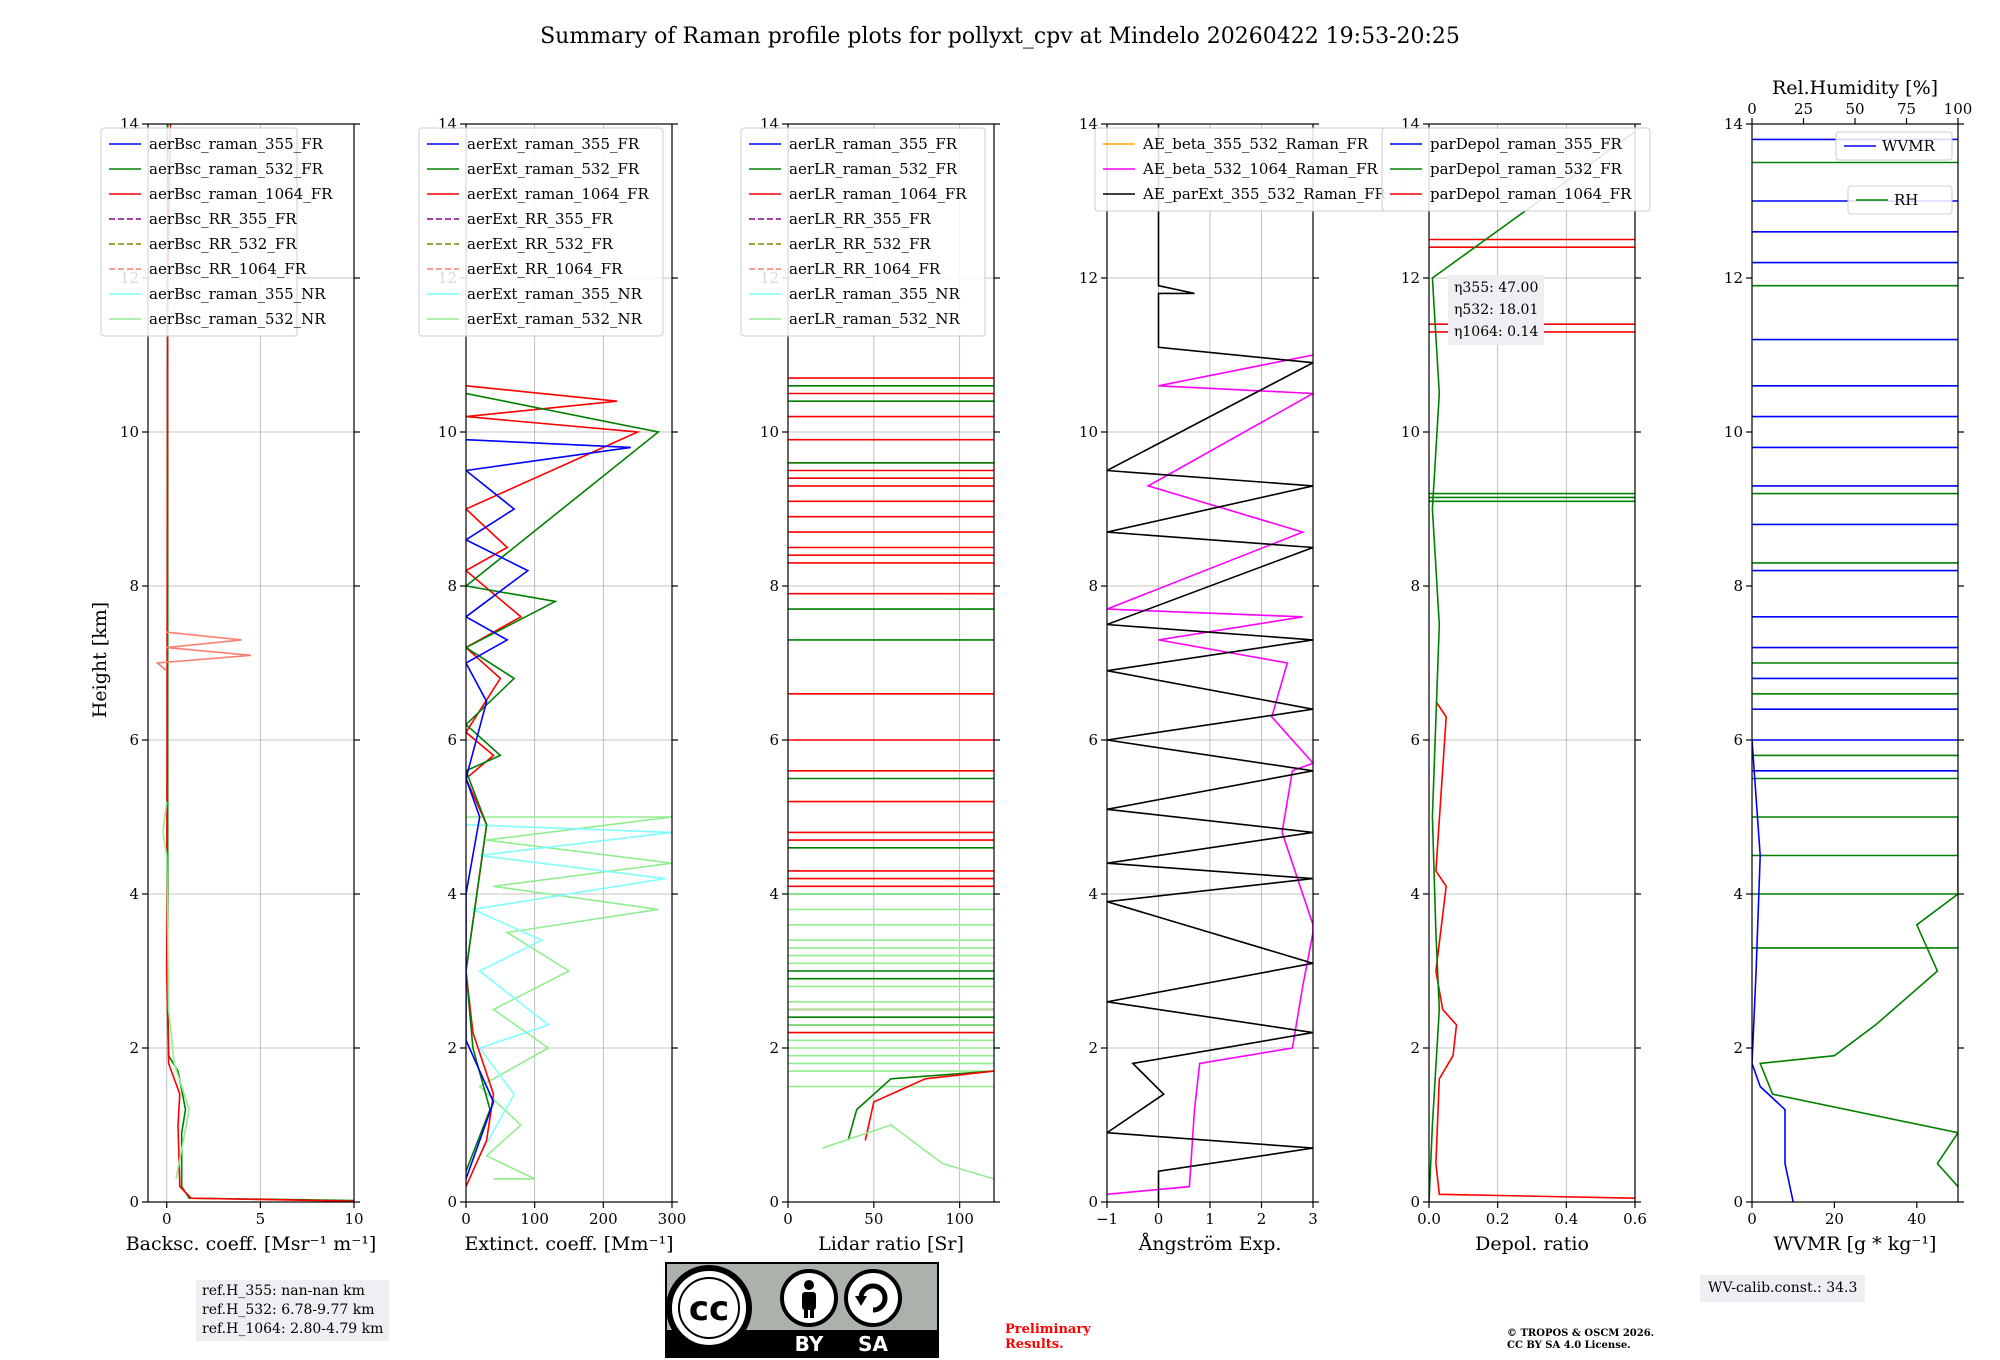 The image size is (2000, 1360). What do you see at coordinates (1752, 109) in the screenshot?
I see `top-x-tick-label: 0` at bounding box center [1752, 109].